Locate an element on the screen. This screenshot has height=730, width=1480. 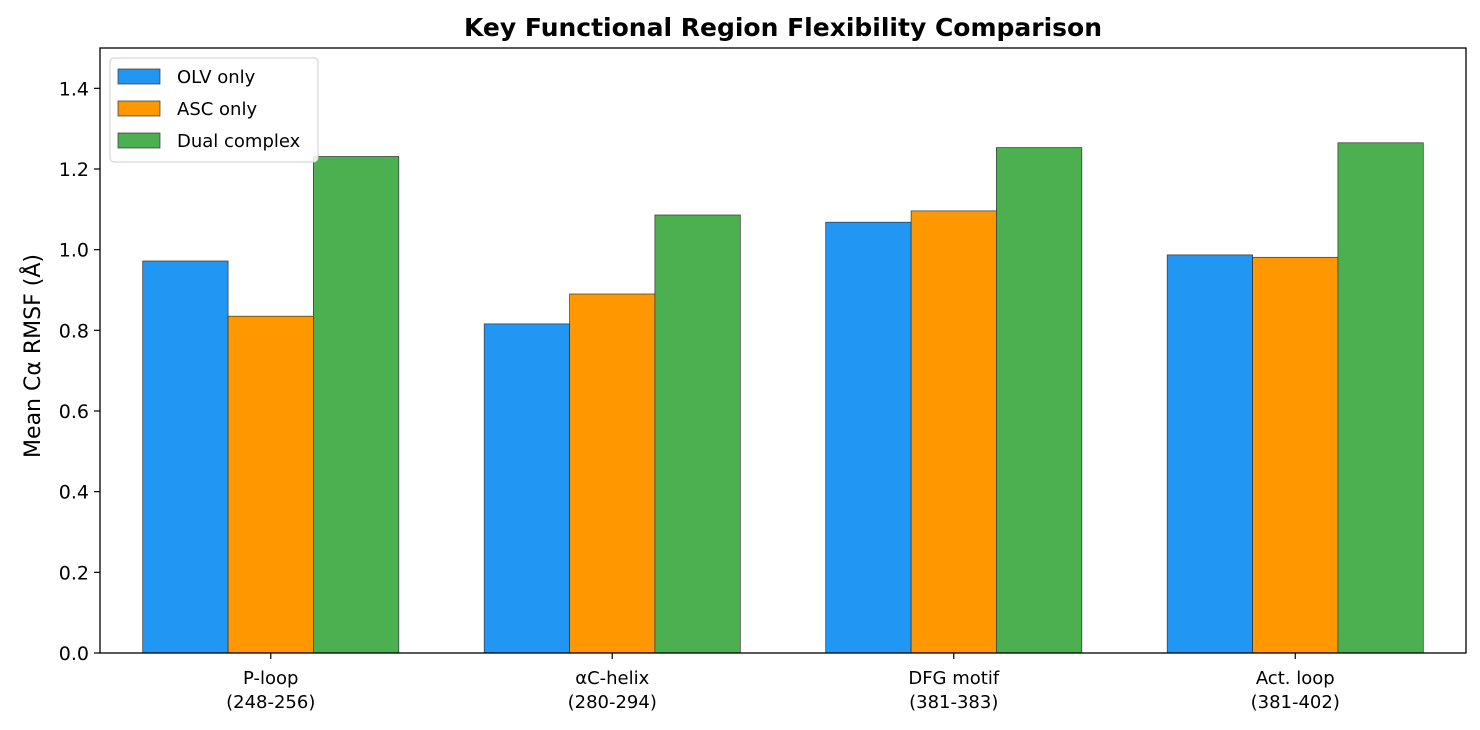
y-axis: 0.0 0.2 0.4 0.6 0.8 1.0 1.2 1.4 is located at coordinates (79, 371).